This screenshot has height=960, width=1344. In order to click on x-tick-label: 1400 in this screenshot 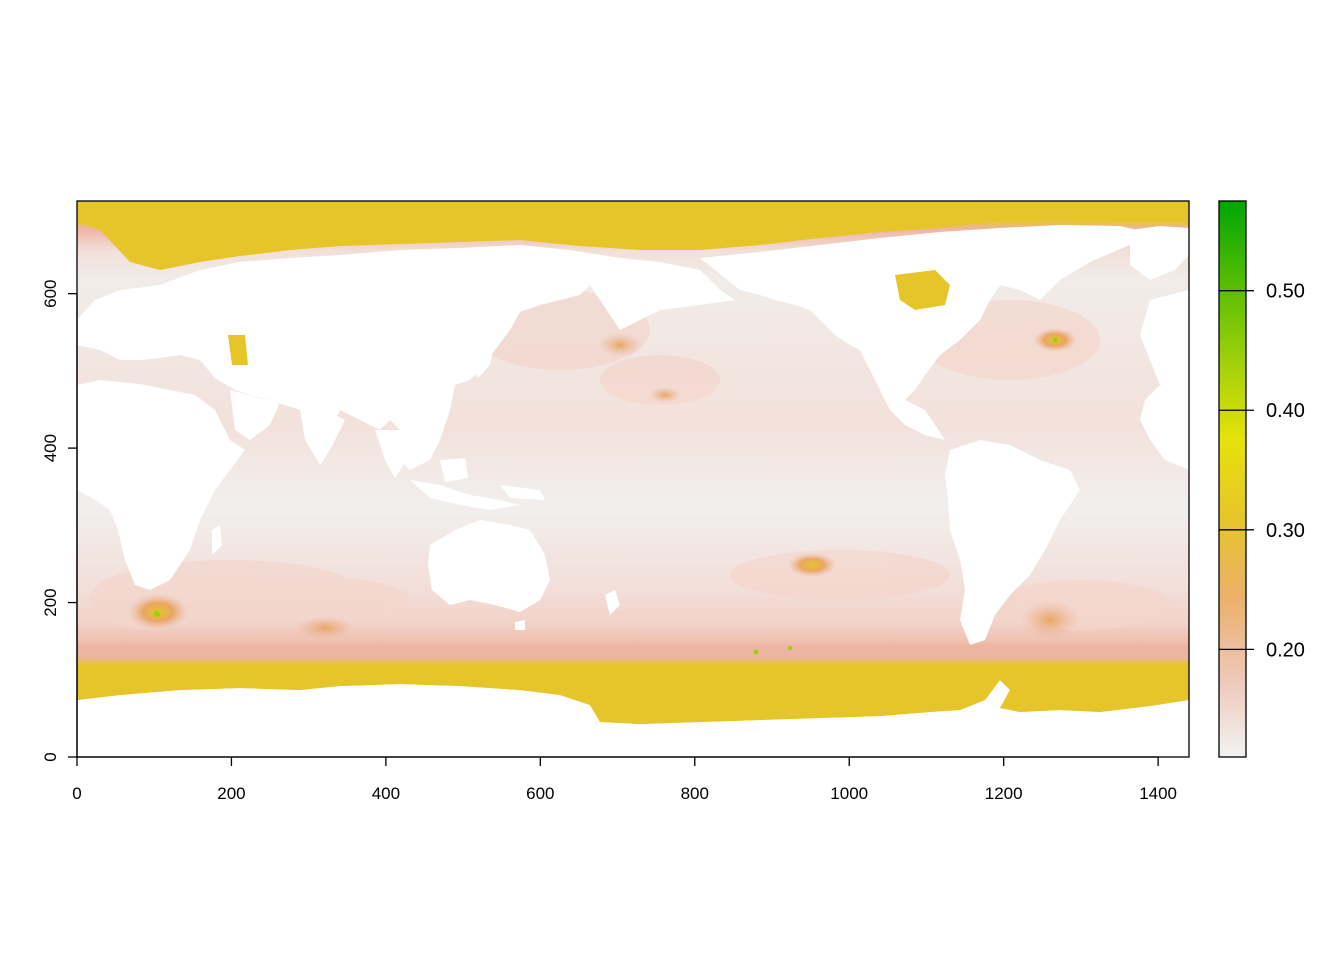, I will do `click(1158, 793)`.